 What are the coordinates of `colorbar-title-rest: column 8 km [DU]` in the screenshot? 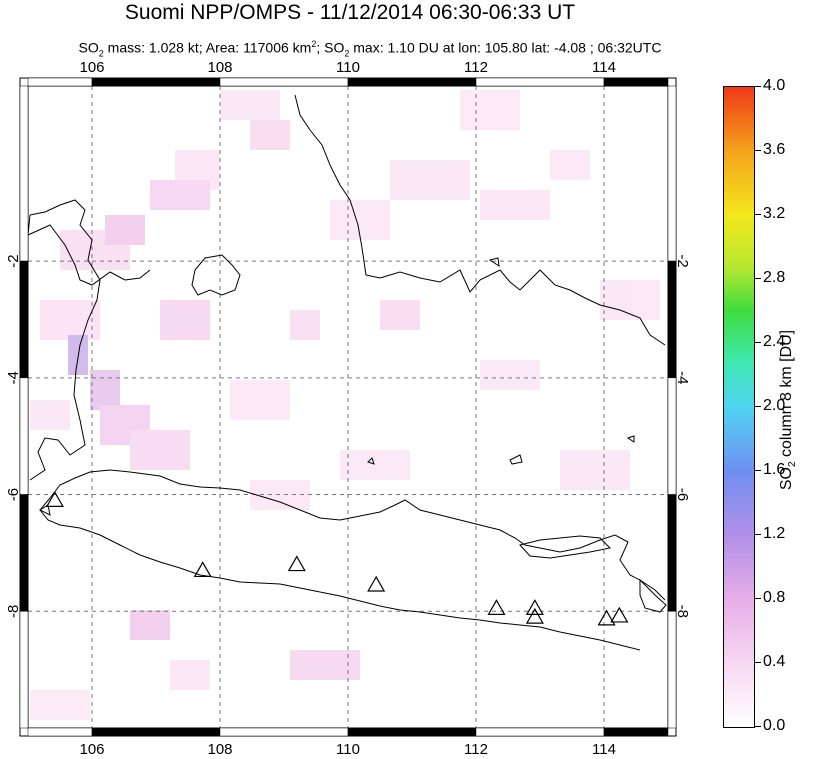 It's located at (786, 395).